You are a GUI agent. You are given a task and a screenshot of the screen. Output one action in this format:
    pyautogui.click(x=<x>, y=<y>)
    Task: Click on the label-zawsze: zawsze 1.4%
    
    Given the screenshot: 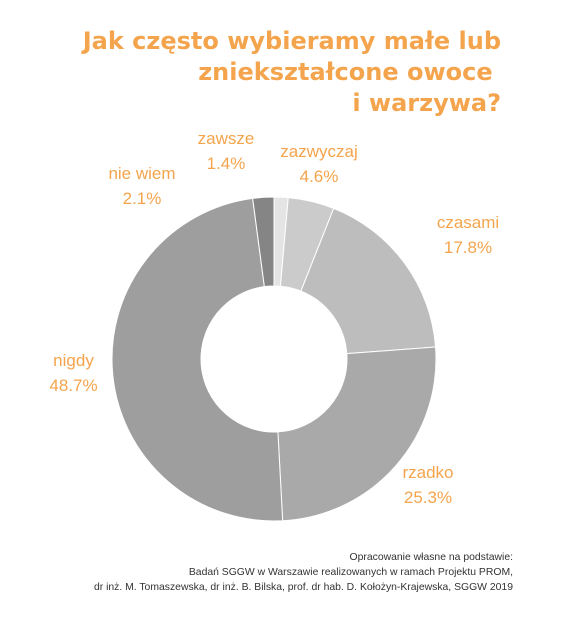 What is the action you would take?
    pyautogui.click(x=226, y=151)
    